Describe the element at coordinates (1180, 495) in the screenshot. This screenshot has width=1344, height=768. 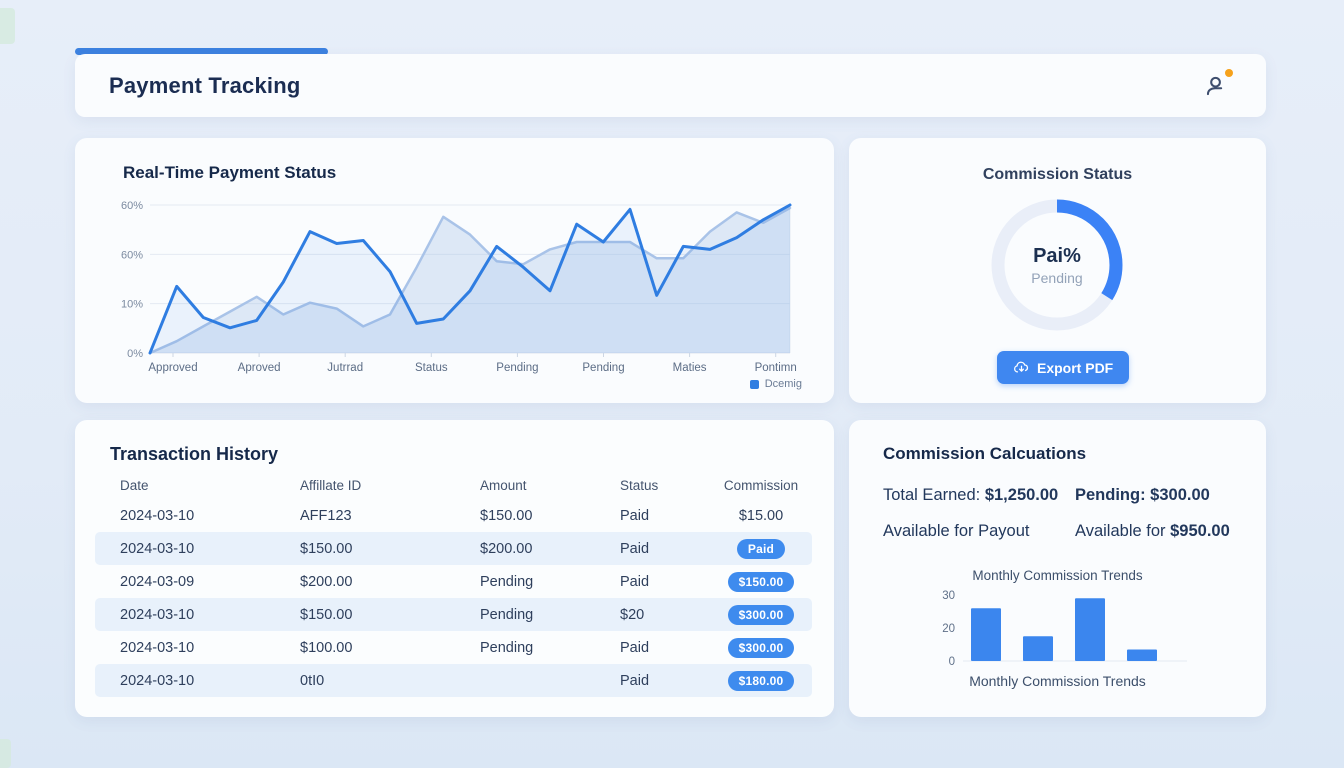
I see `pending-value: $300.00` at that location.